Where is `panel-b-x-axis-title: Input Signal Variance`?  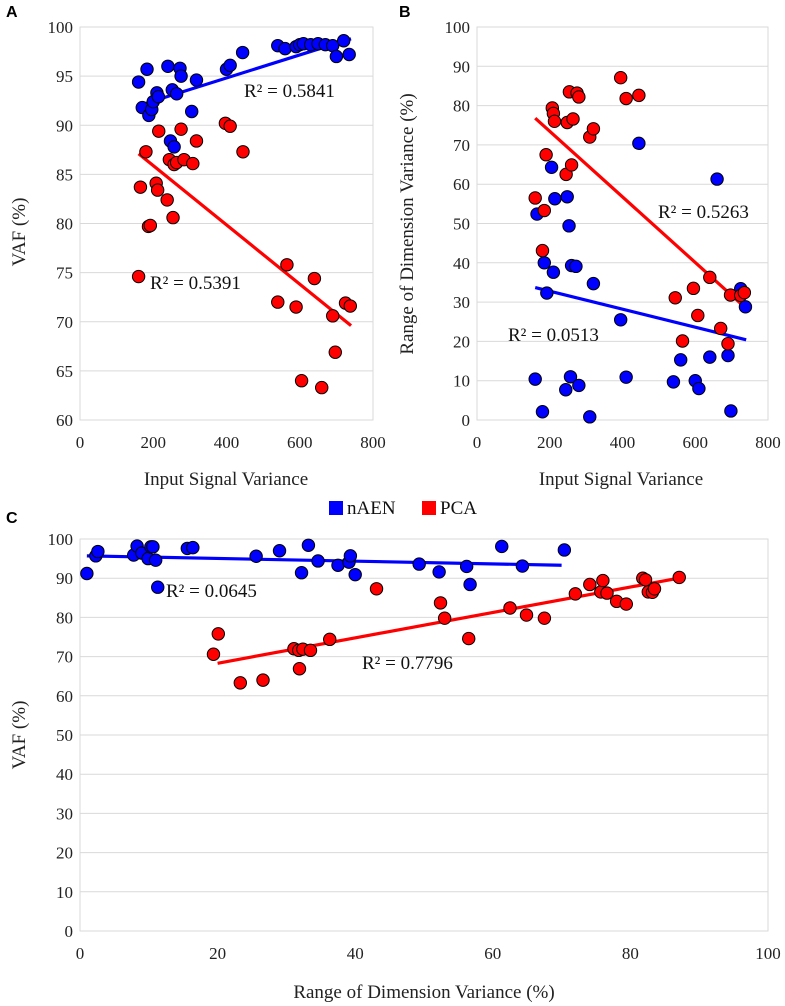
panel-b-x-axis-title: Input Signal Variance is located at coordinates (621, 479).